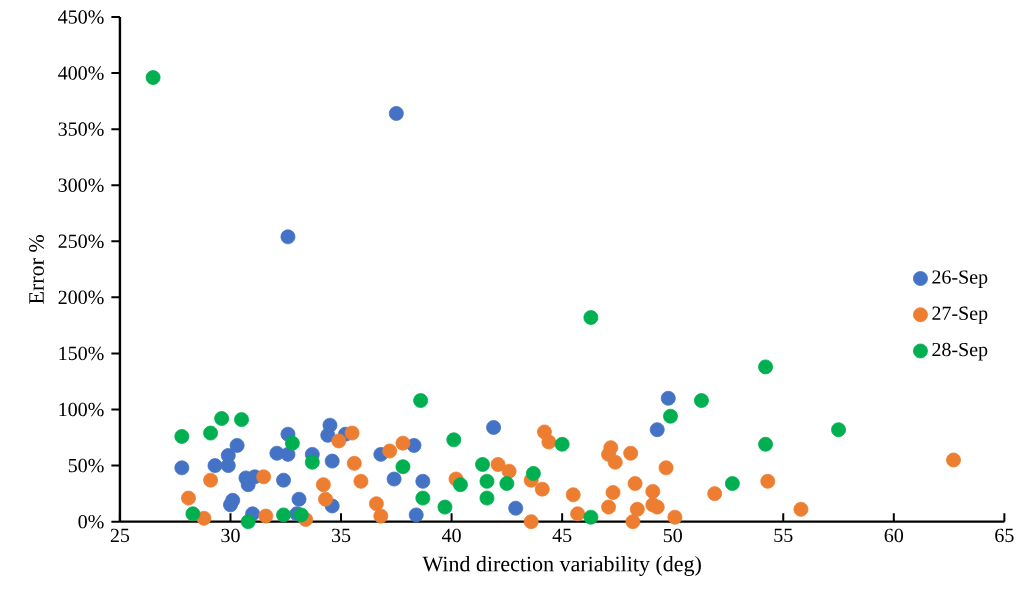 The width and height of the screenshot is (1021, 605). Describe the element at coordinates (81, 129) in the screenshot. I see `y-tick-label: 350%` at that location.